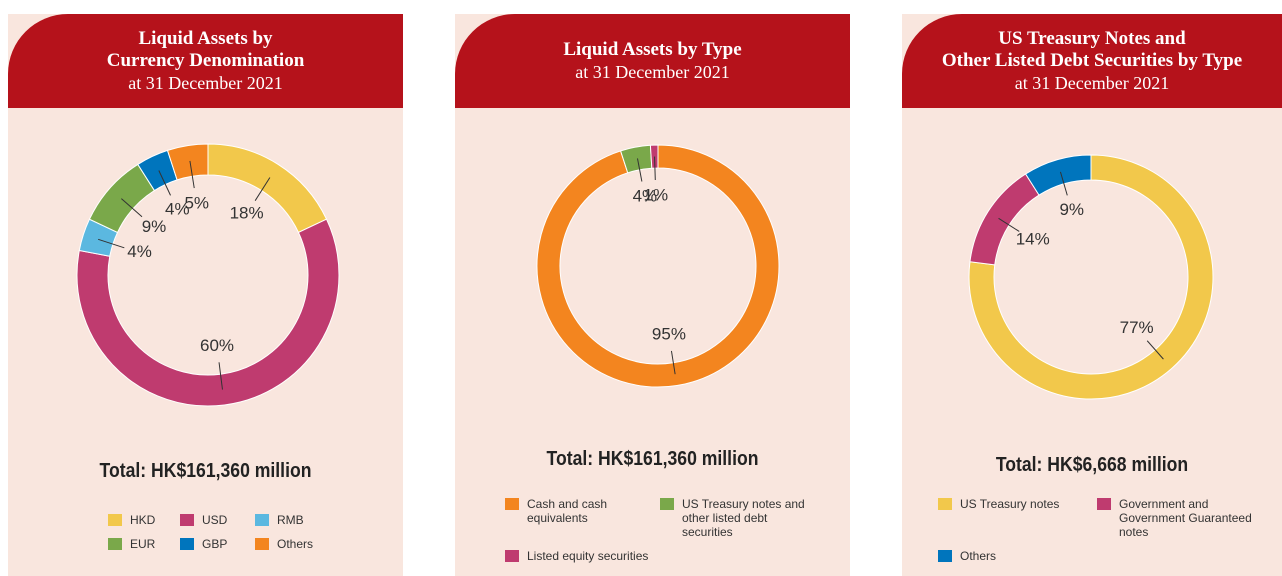  Describe the element at coordinates (1033, 239) in the screenshot. I see `value-label: 14%` at that location.